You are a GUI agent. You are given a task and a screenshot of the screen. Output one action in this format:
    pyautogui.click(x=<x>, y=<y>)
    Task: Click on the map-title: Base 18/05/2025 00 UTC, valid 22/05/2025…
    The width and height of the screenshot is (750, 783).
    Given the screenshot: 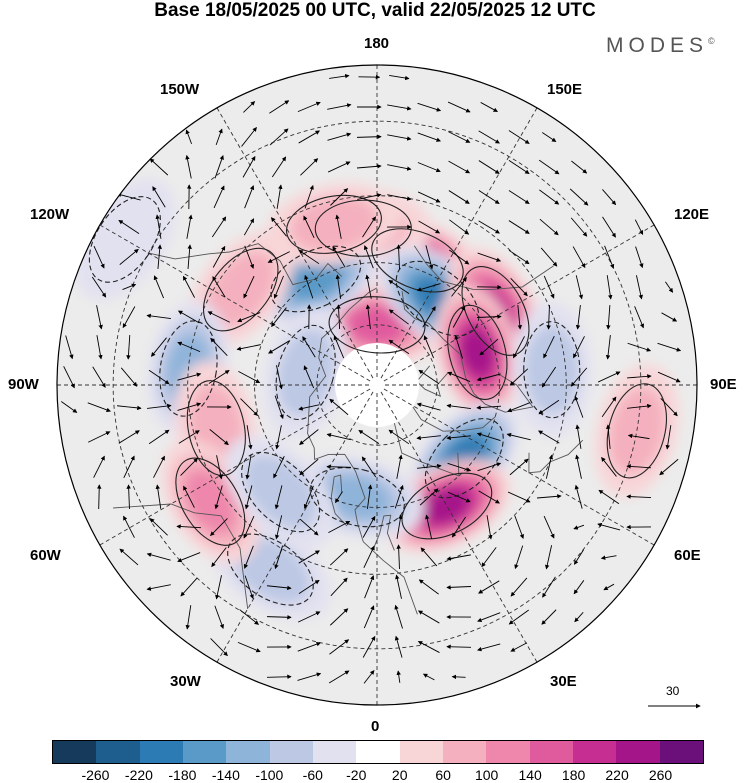 What is the action you would take?
    pyautogui.click(x=375, y=10)
    